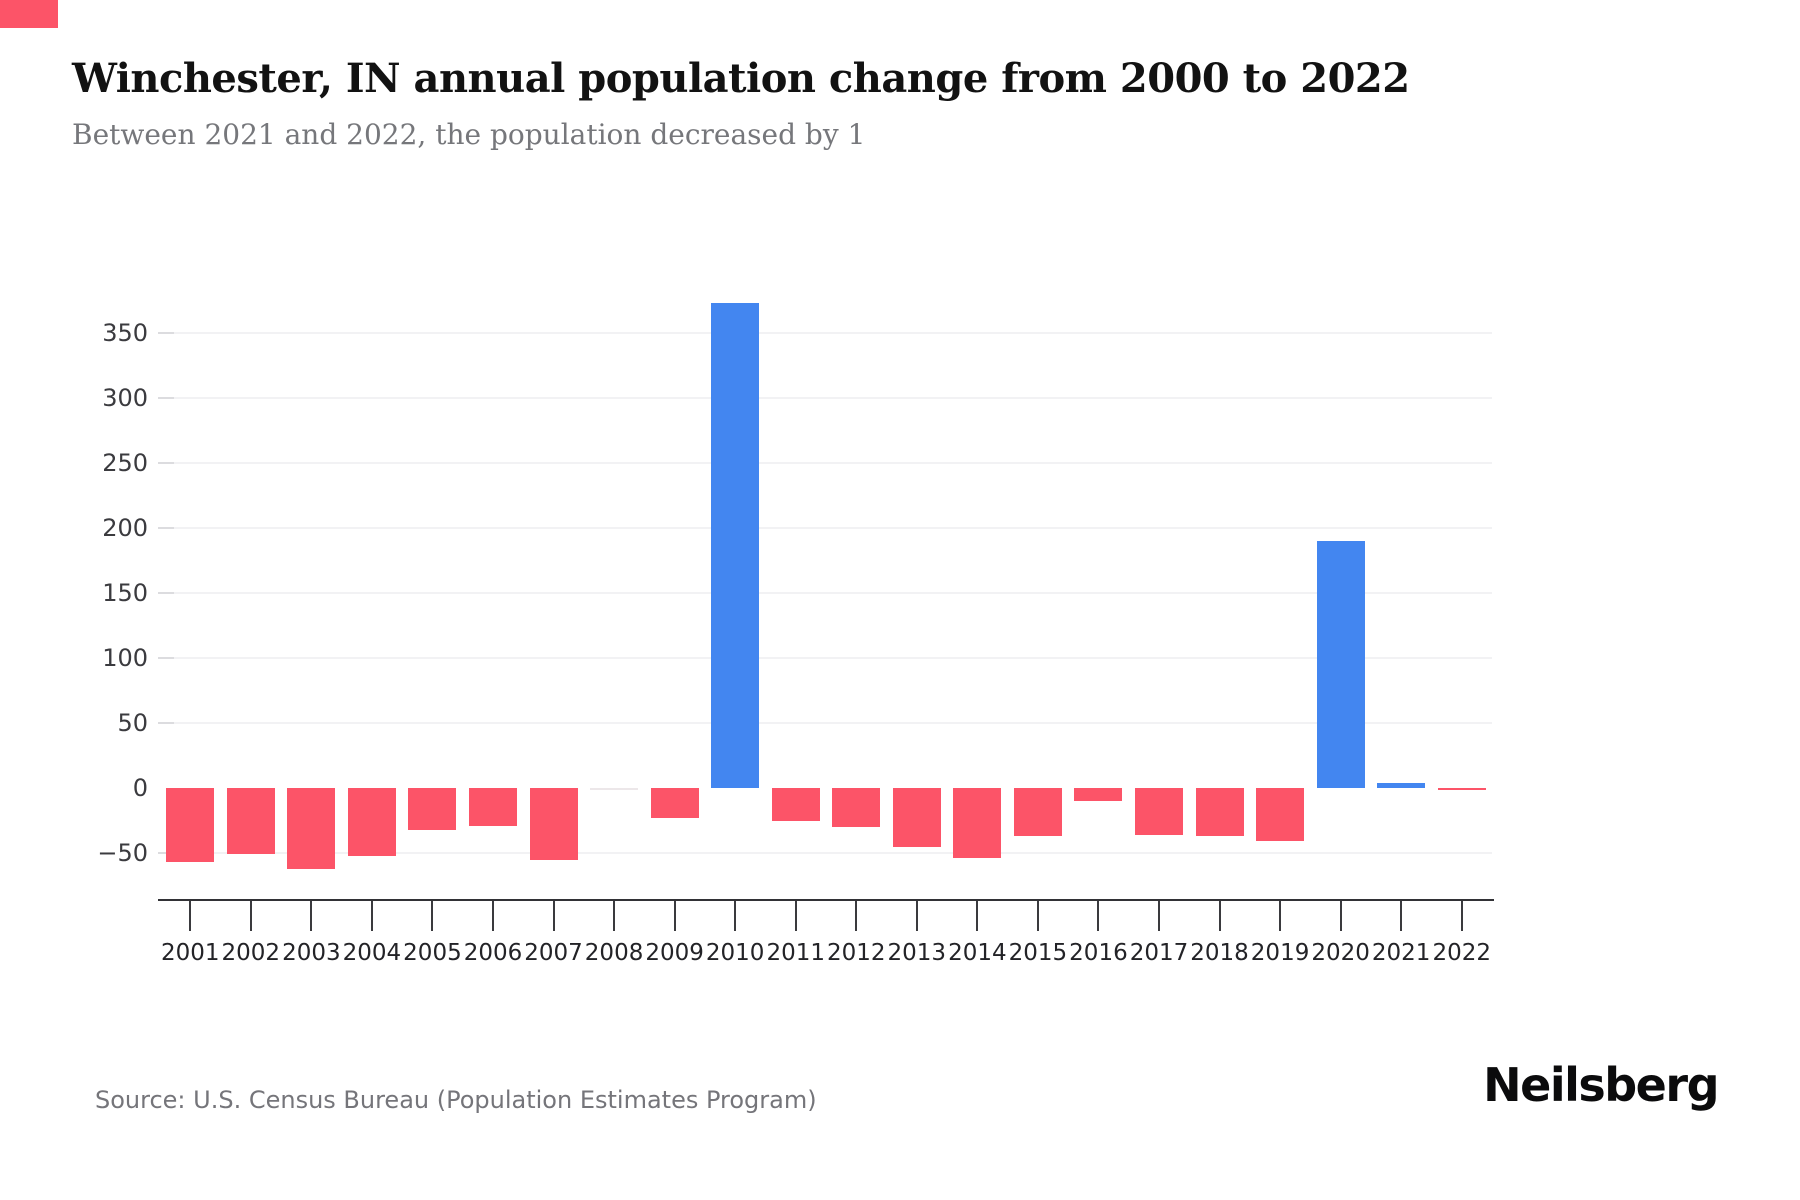  I want to click on bar-2002, so click(250, 821).